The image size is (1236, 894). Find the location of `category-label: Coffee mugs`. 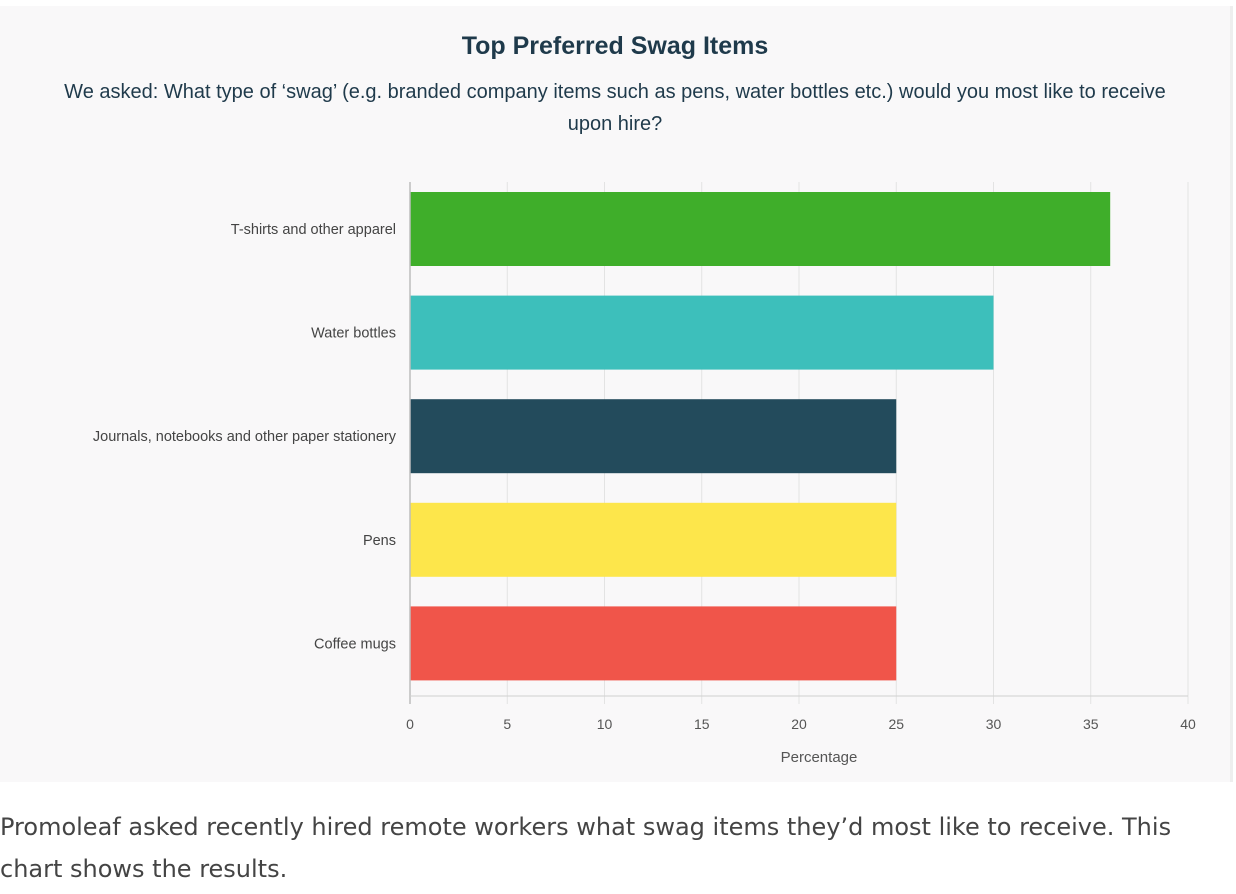

category-label: Coffee mugs is located at coordinates (355, 644).